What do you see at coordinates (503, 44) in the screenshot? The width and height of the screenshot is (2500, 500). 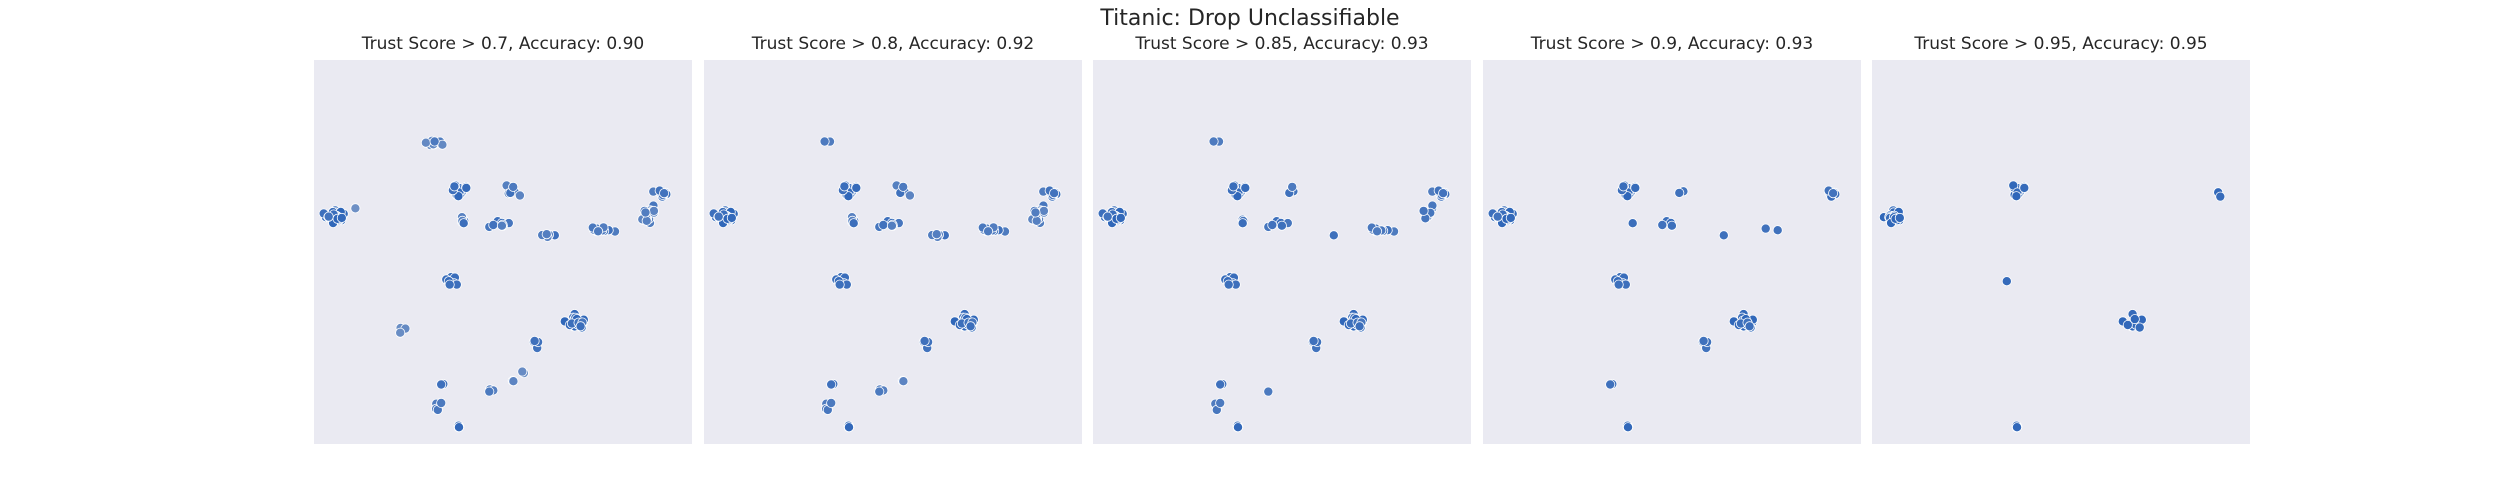 I see `panel-title: Trust Score > 0.7, Accuracy: 0.90` at bounding box center [503, 44].